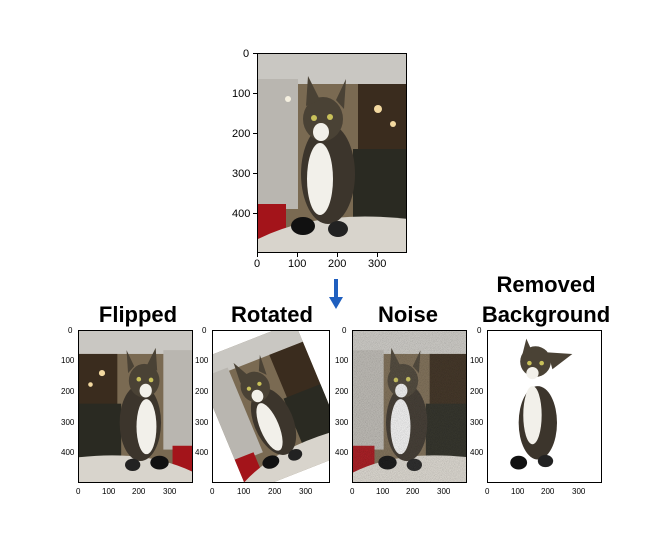  I want to click on flipped-cat-image, so click(135, 406).